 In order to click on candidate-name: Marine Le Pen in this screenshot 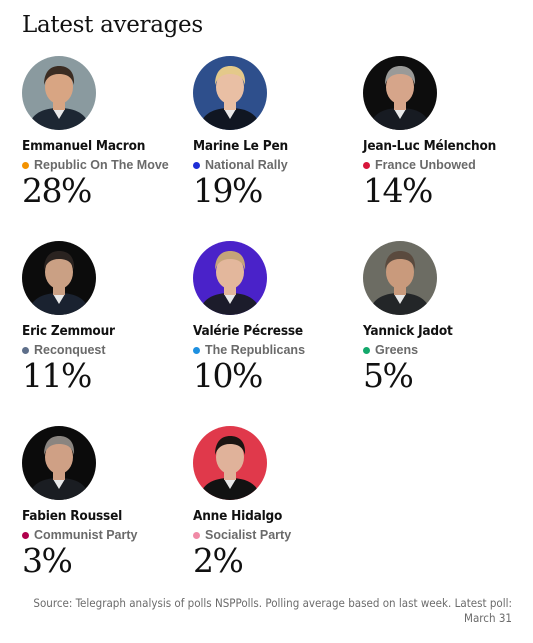, I will do `click(240, 146)`.